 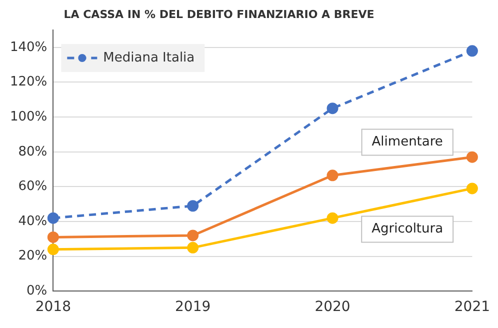 What do you see at coordinates (33, 186) in the screenshot?
I see `y-tick-label: 60%` at bounding box center [33, 186].